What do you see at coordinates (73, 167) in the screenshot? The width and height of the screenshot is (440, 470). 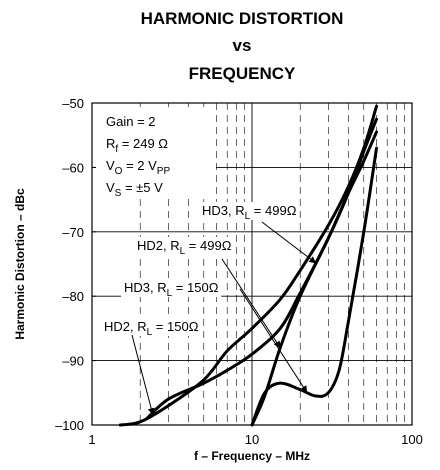 I see `y-tick-label: –60` at bounding box center [73, 167].